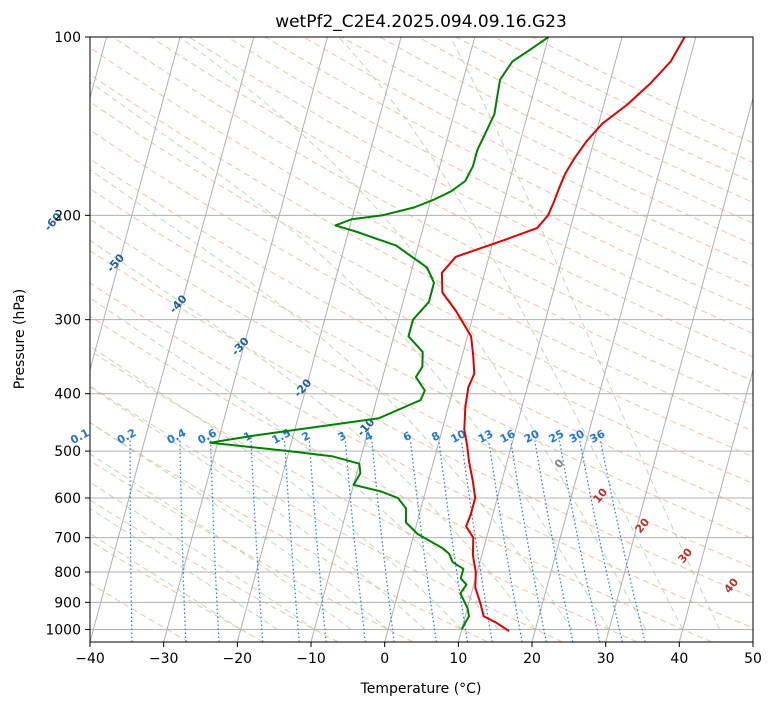 This screenshot has width=775, height=708. I want to click on mixing-ratio-label: 13, so click(486, 436).